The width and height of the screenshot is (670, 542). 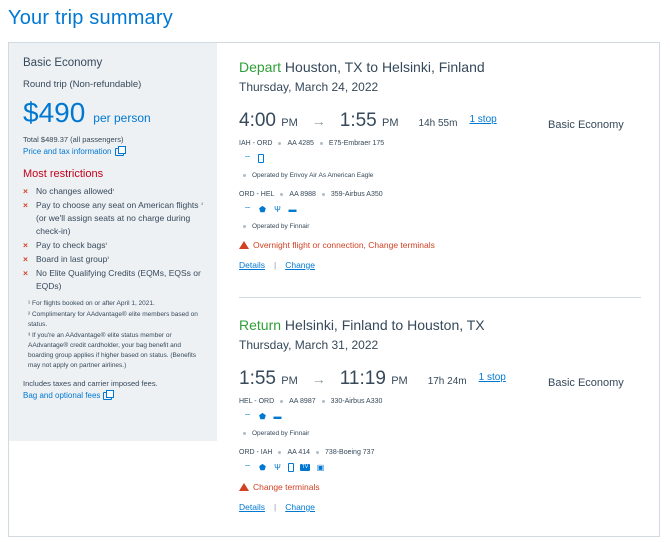 What do you see at coordinates (439, 175) in the screenshot?
I see `operated-by: Operated by Envoy Air As American Eagle` at bounding box center [439, 175].